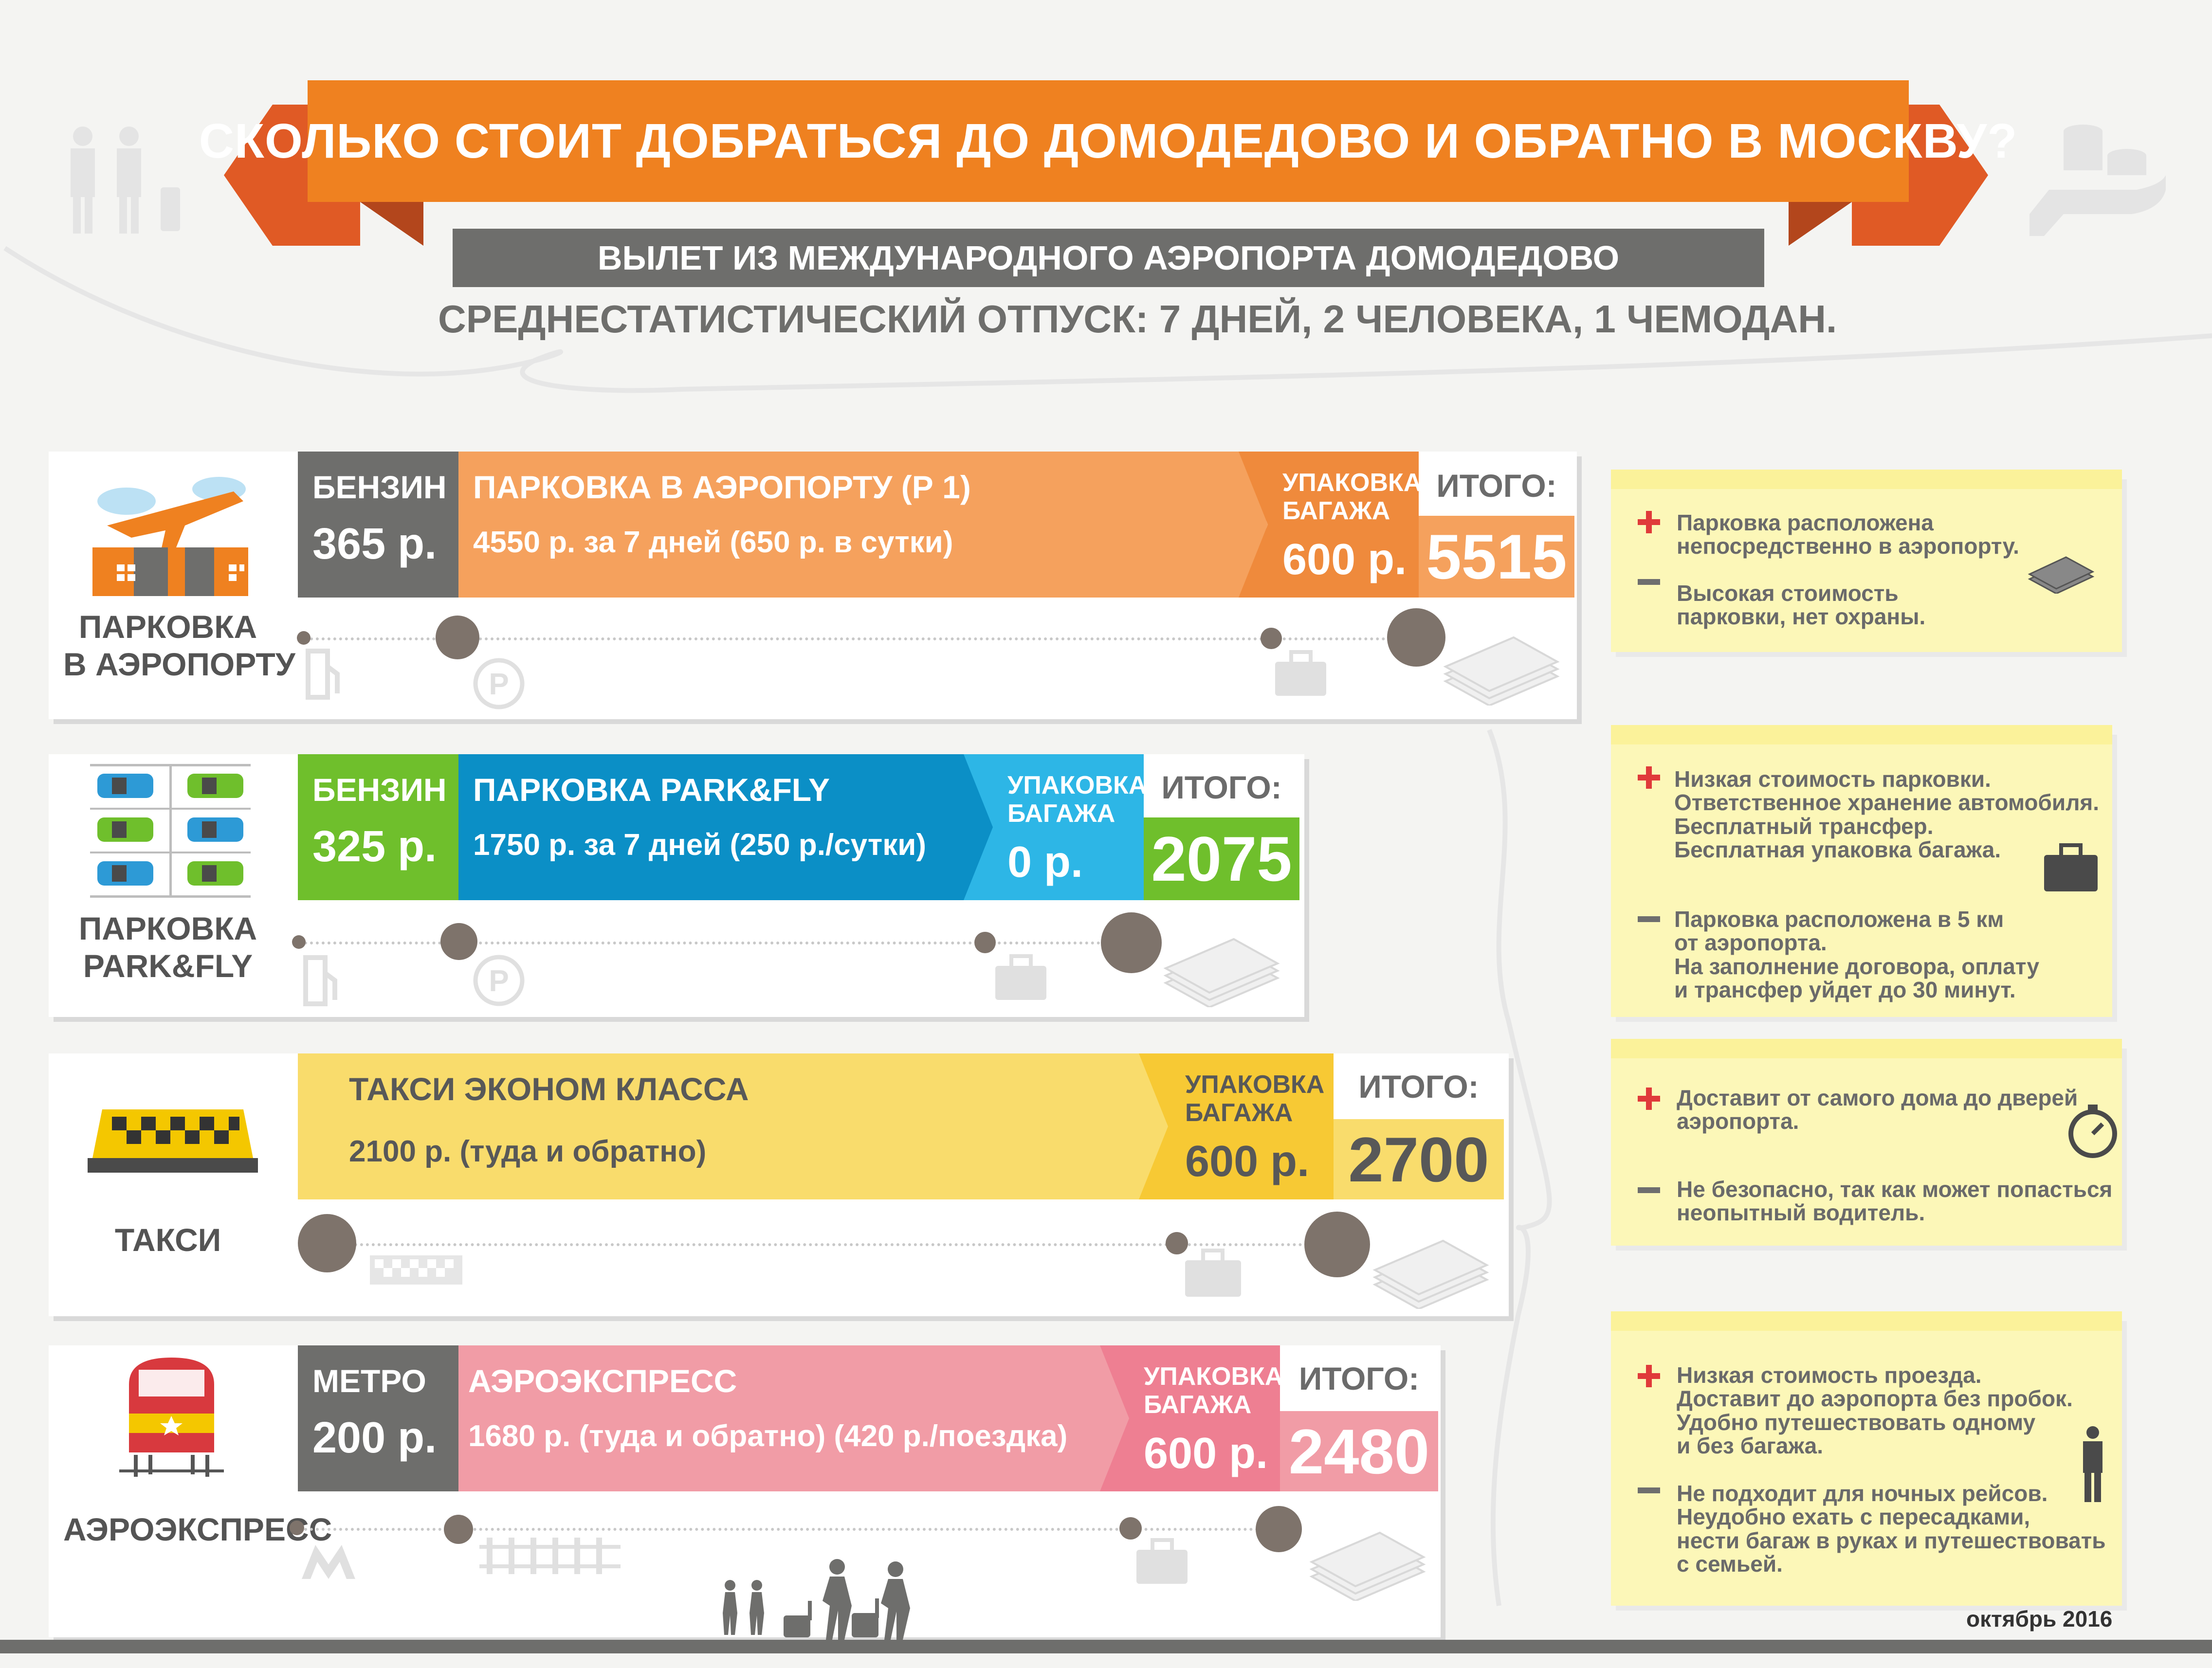 Image resolution: width=2212 pixels, height=1668 pixels. I want to click on parking-lot-icon, so click(170, 831).